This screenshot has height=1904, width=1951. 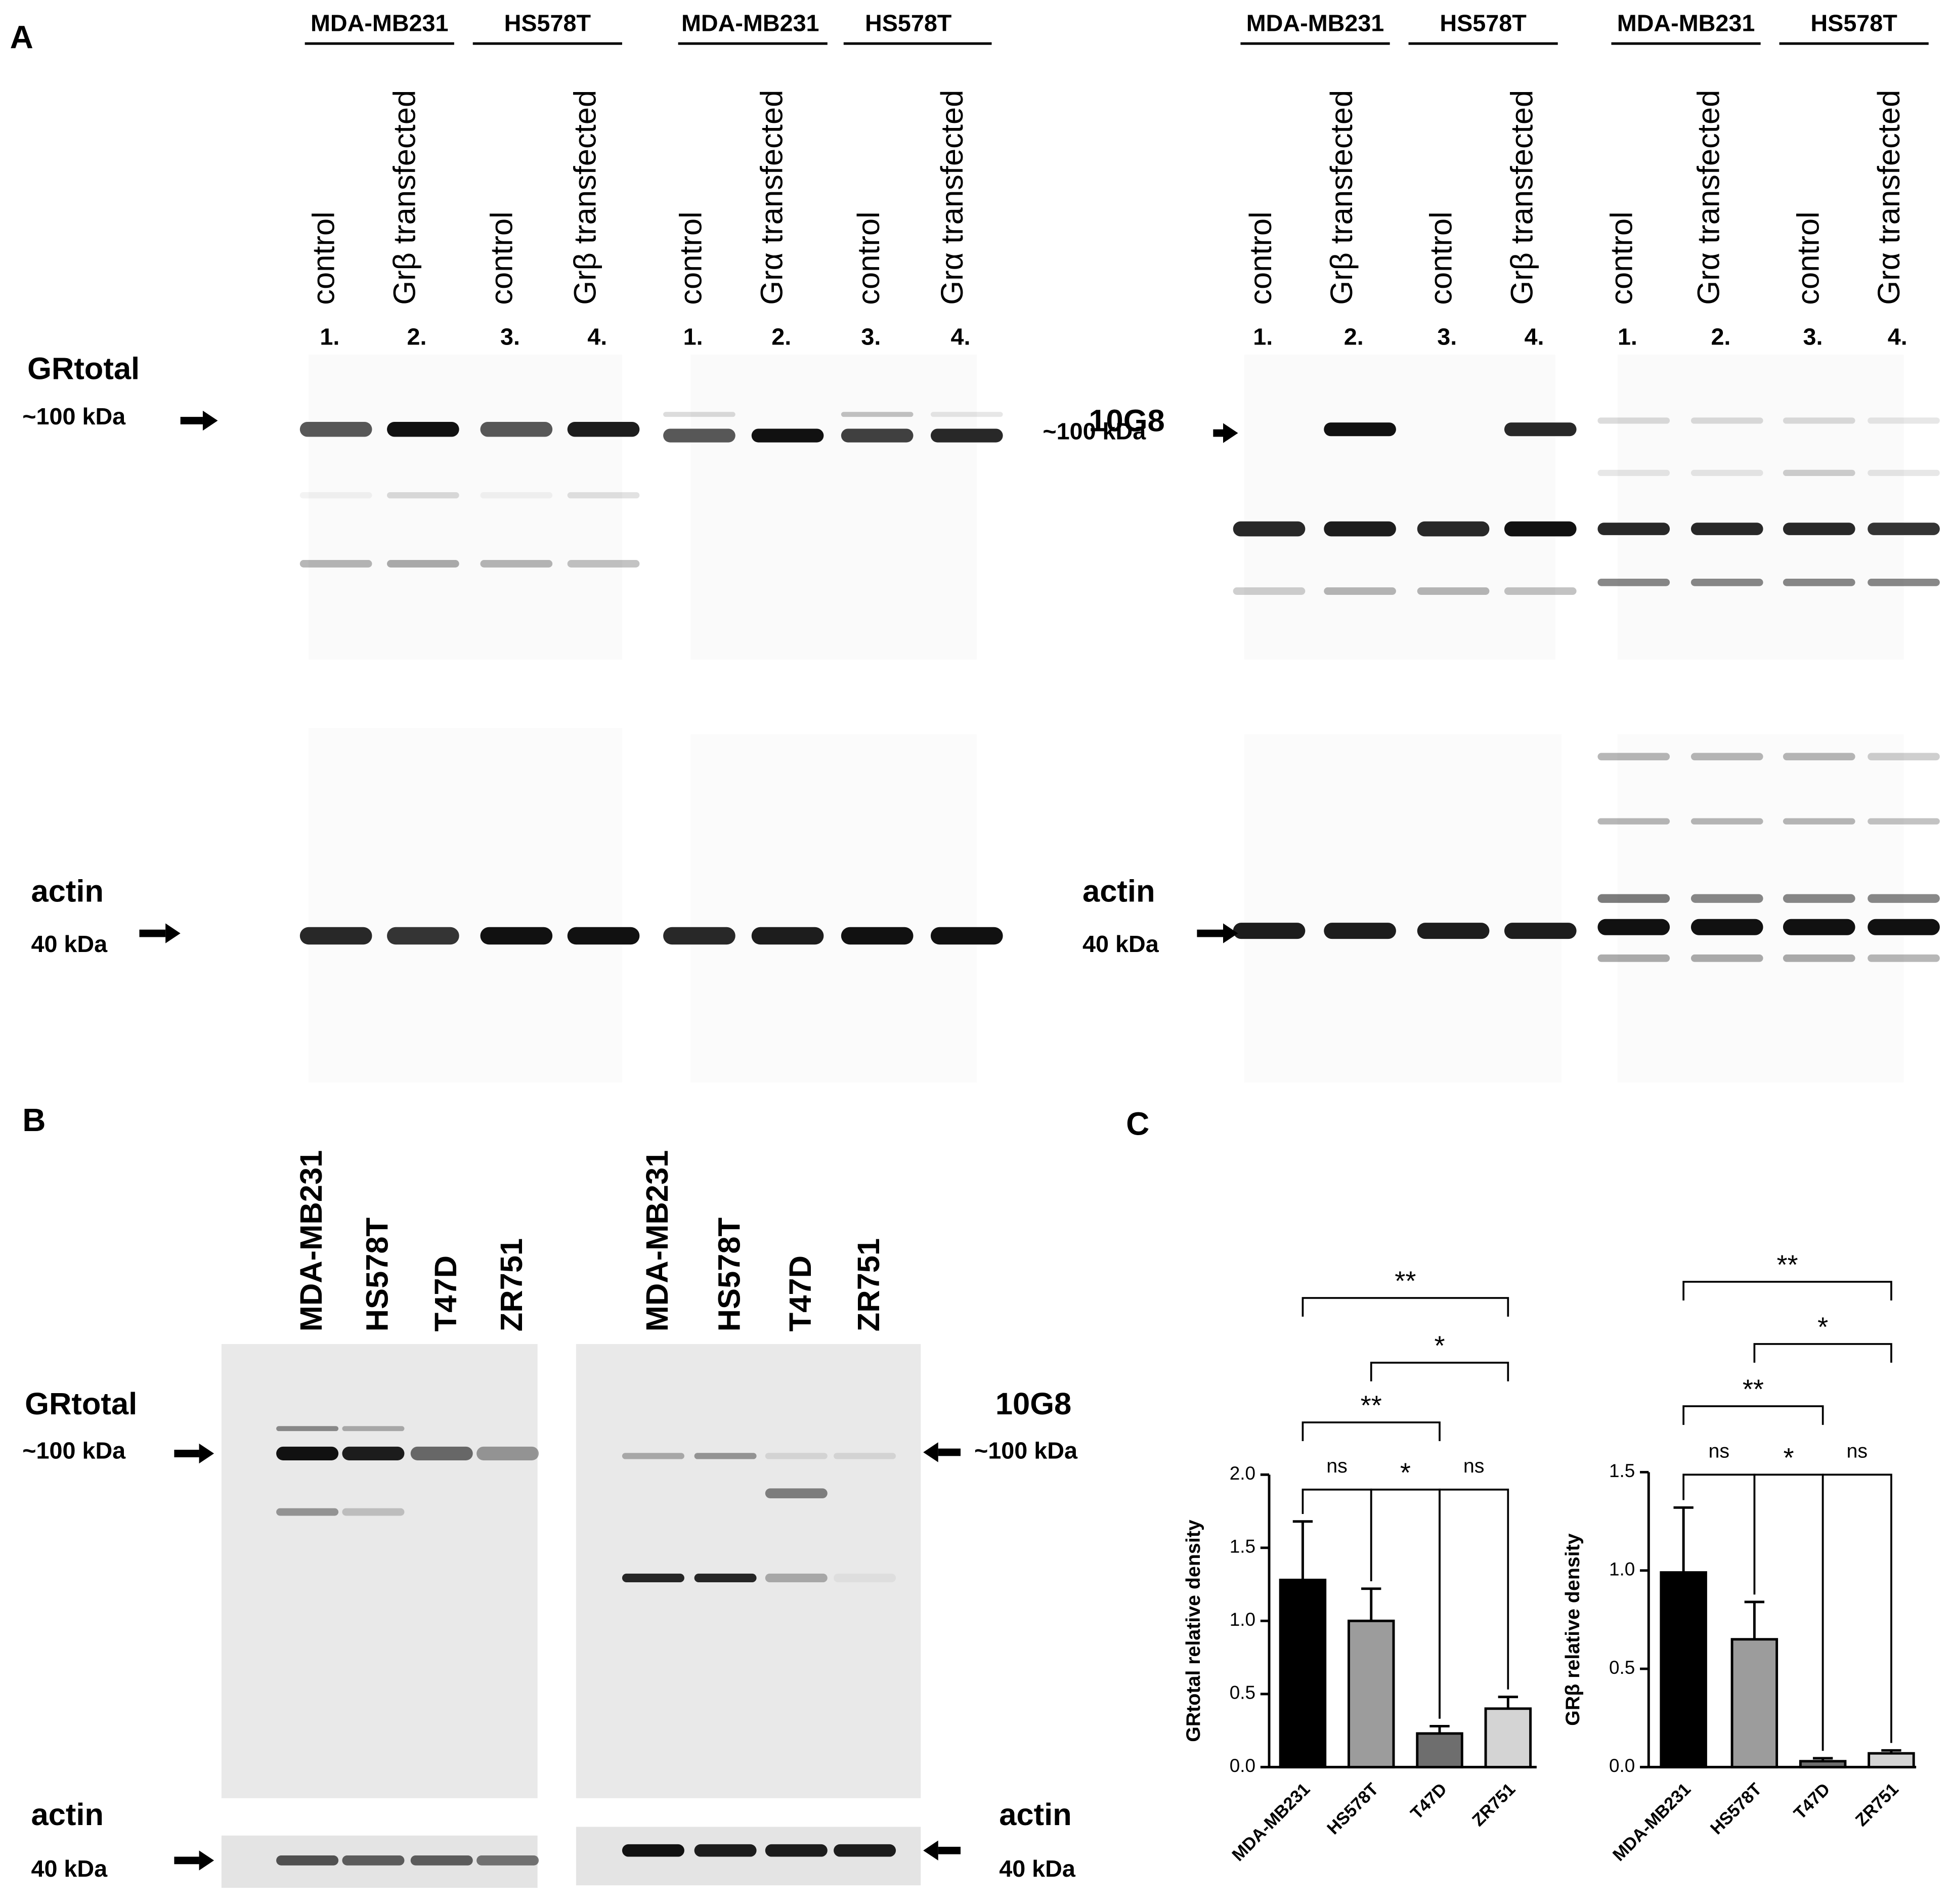 What do you see at coordinates (22, 37) in the screenshot?
I see `panel-label: A` at bounding box center [22, 37].